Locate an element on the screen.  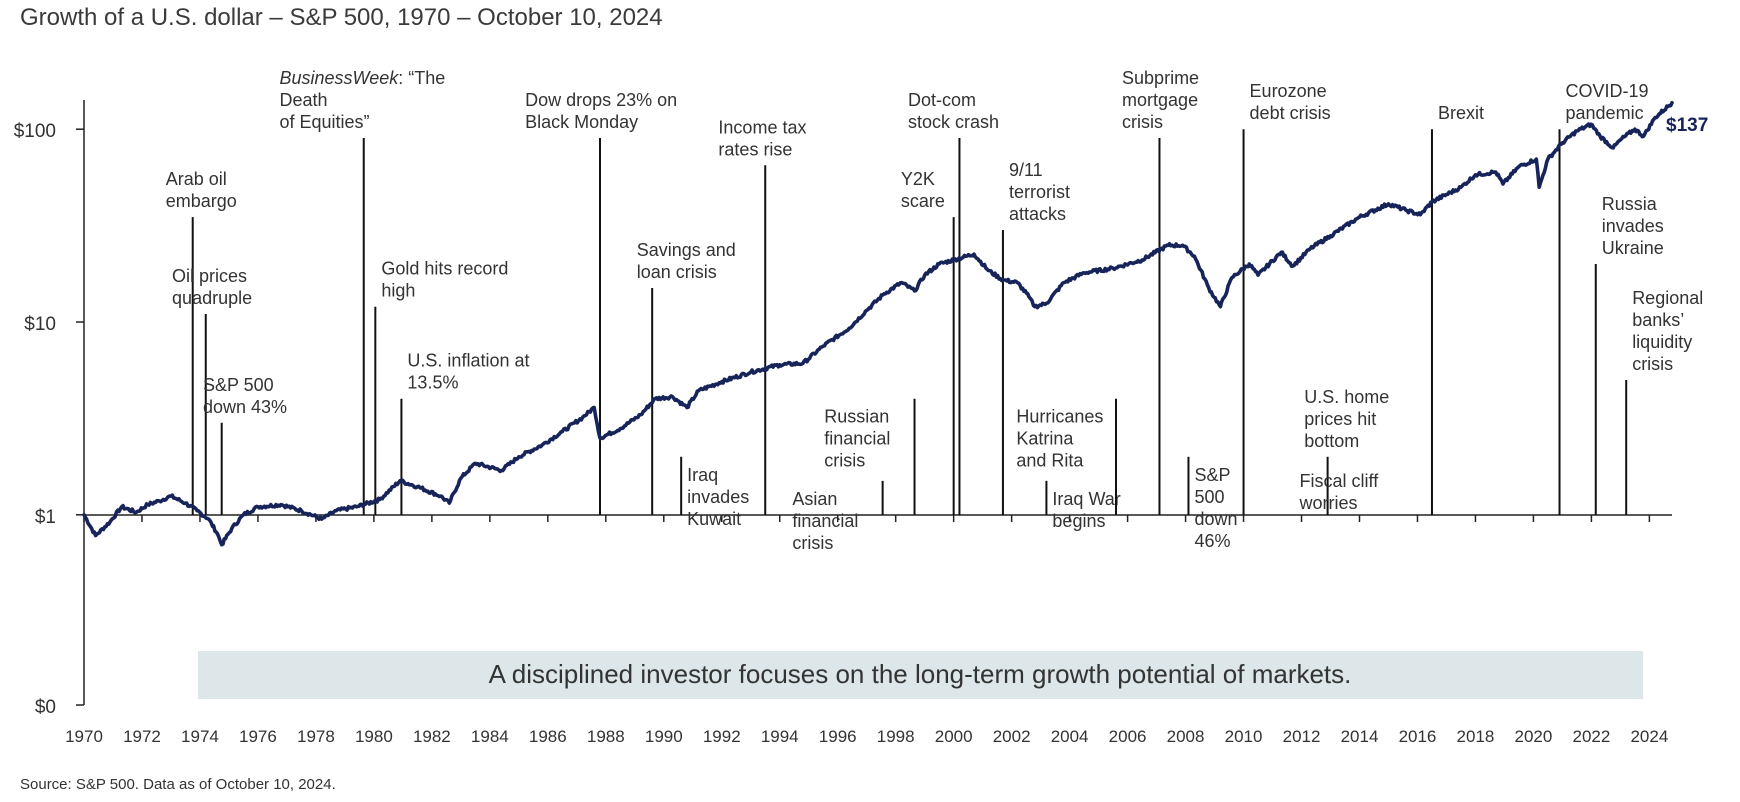
event-label: Katrina is located at coordinates (1045, 439).